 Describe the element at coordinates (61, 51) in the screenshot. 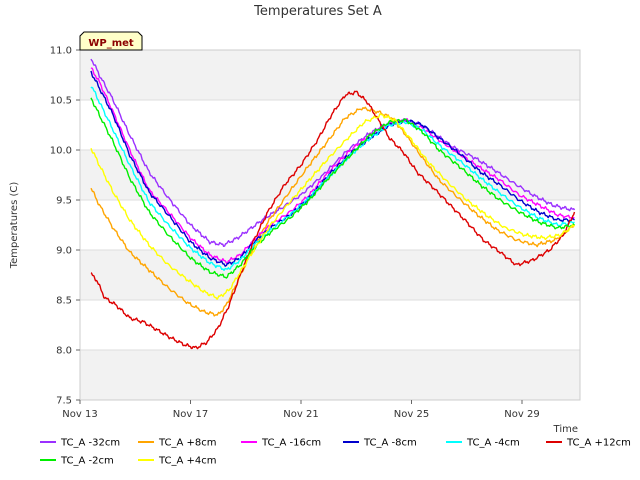

I see `y-tick-label: 11.0` at that location.